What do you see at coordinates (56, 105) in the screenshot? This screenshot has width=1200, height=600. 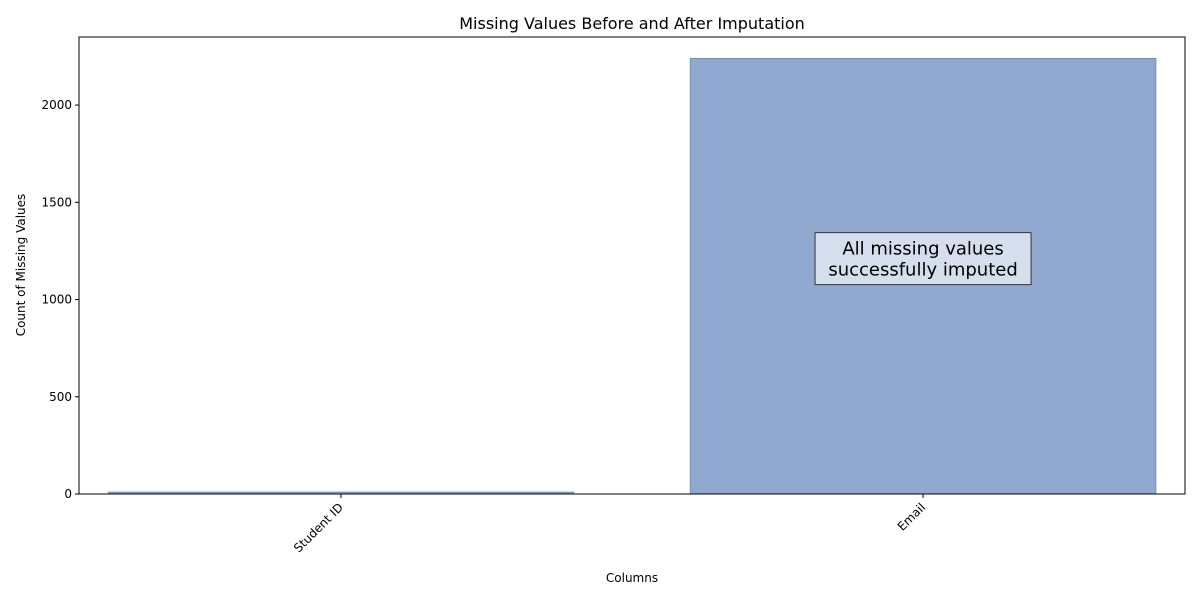 I see `y-tick-label: 2000` at bounding box center [56, 105].